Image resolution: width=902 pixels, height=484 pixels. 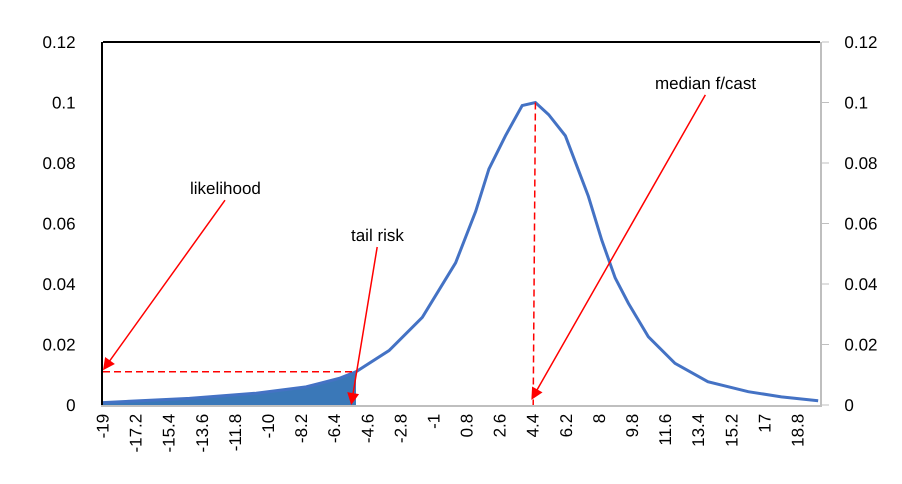 I want to click on x-tick-label: -4.6, so click(x=368, y=429).